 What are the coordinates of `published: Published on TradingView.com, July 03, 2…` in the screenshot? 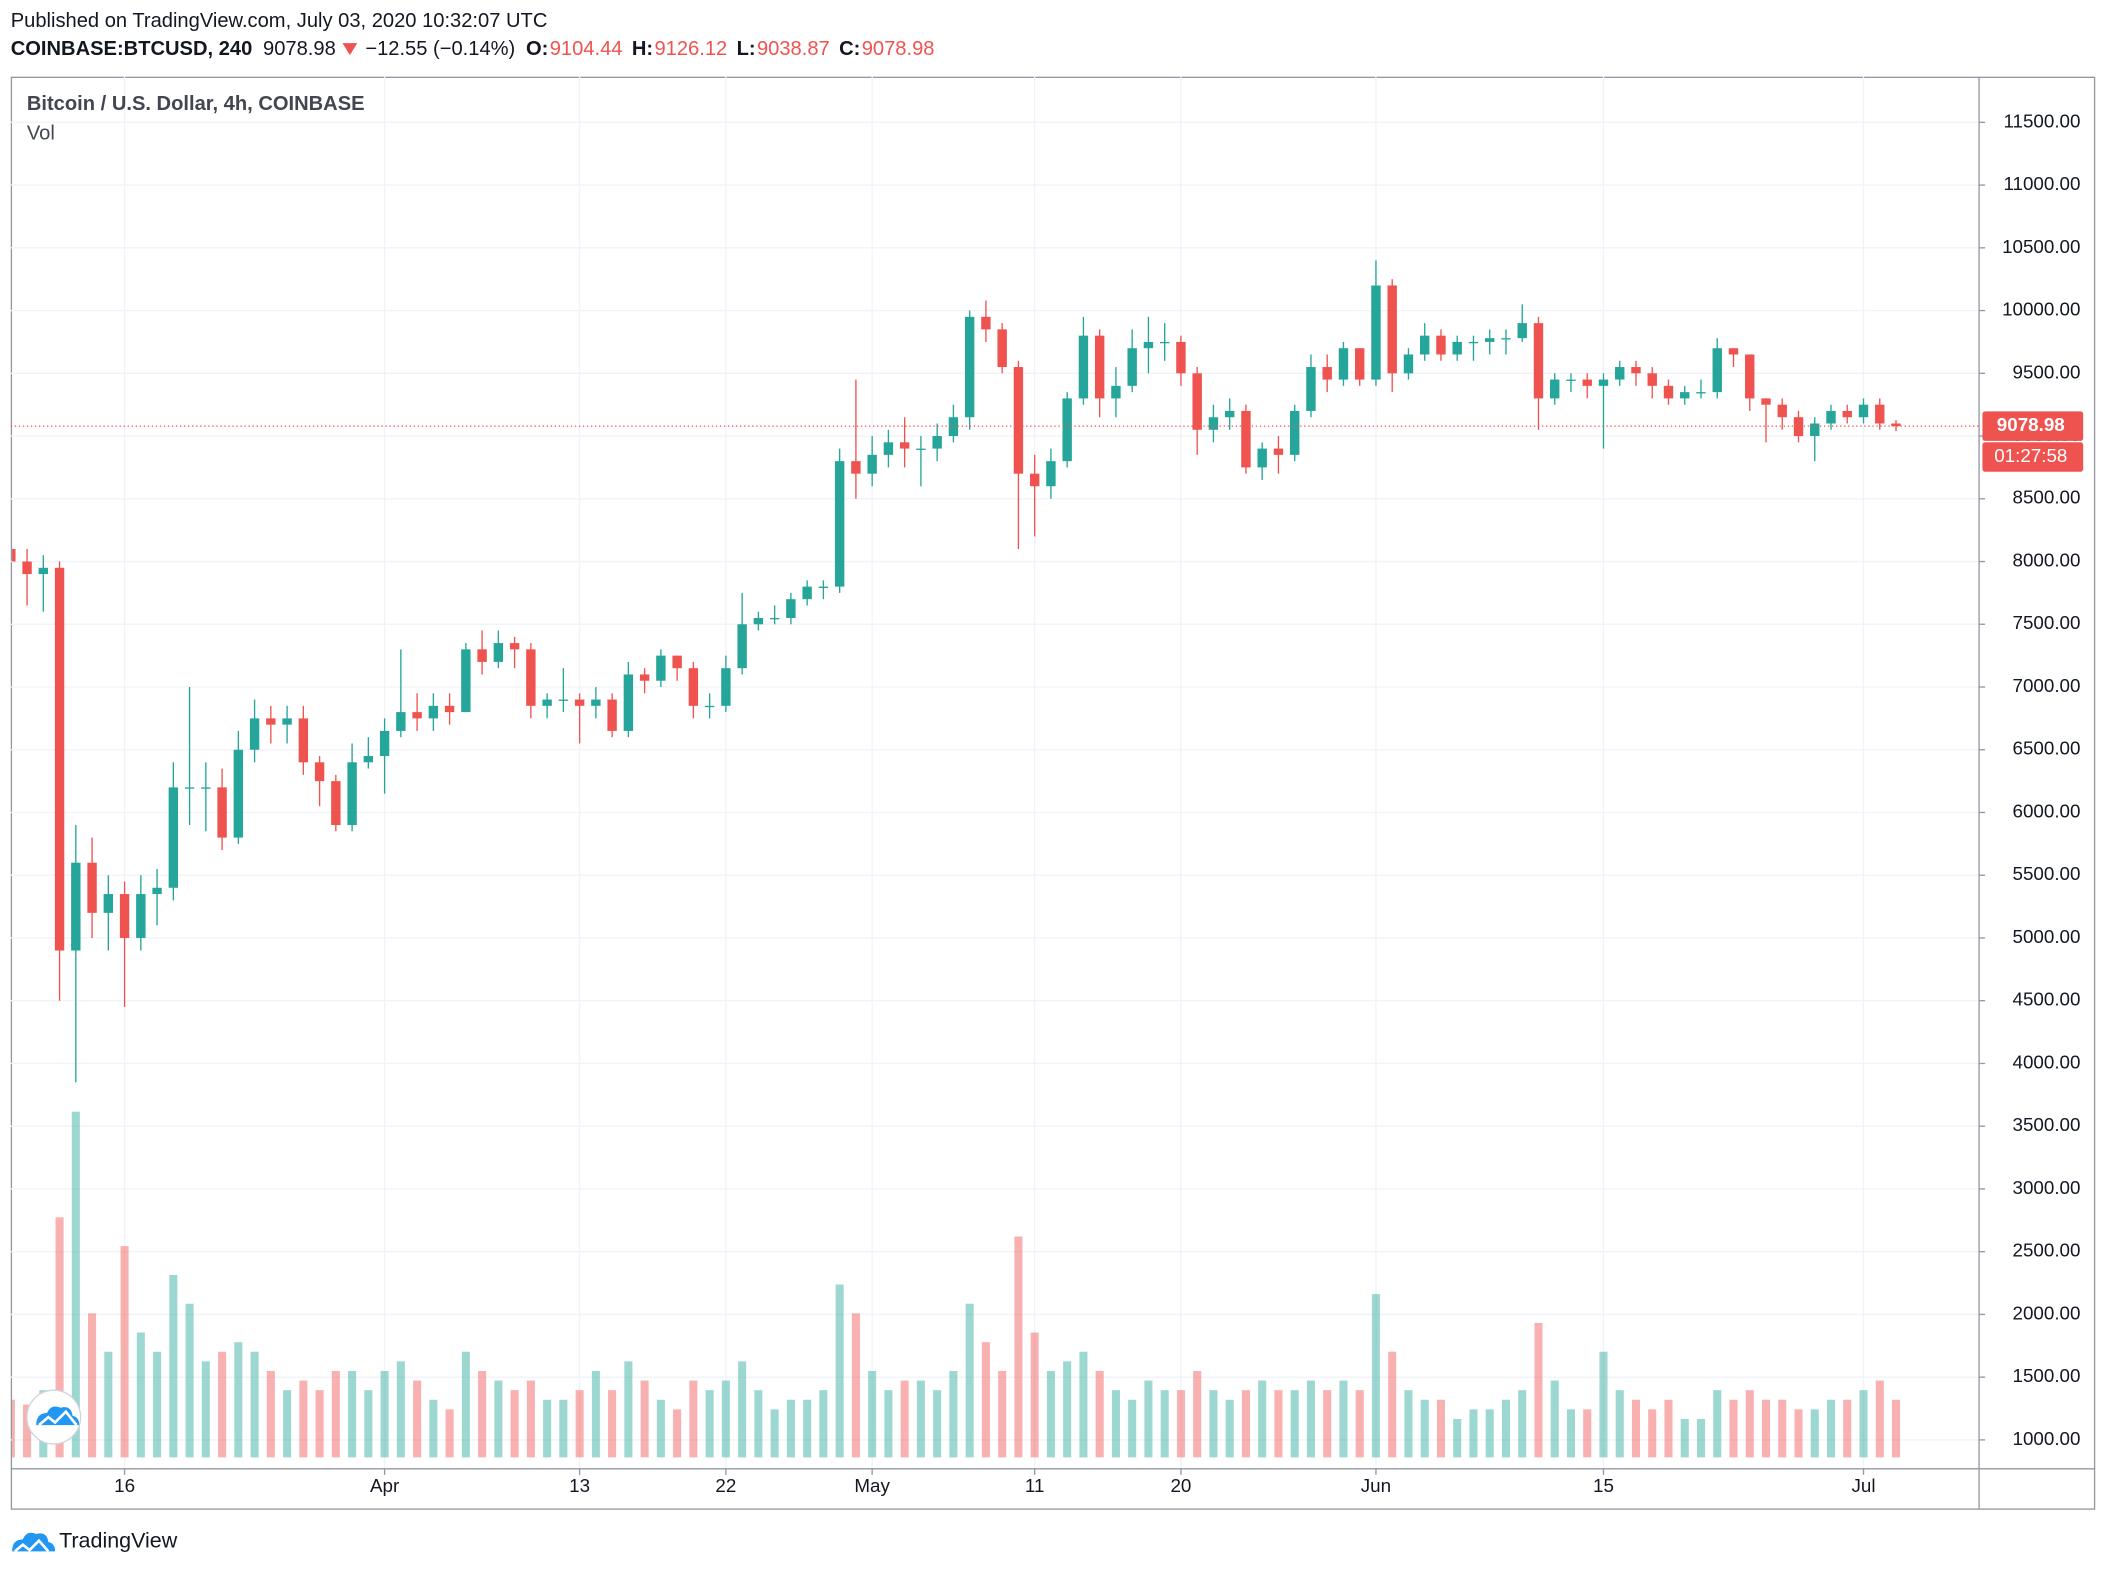 It's located at (279, 21).